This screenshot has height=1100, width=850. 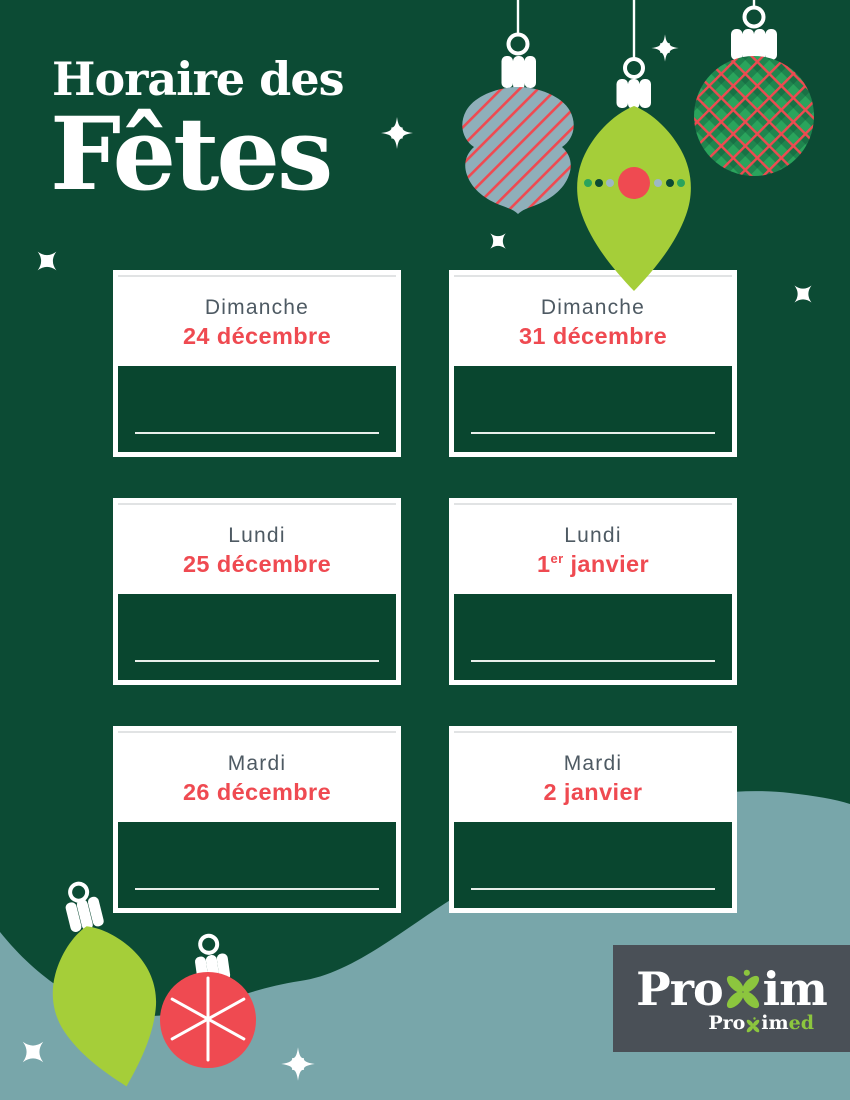 I want to click on card-date-label: 2 janvier, so click(x=593, y=791).